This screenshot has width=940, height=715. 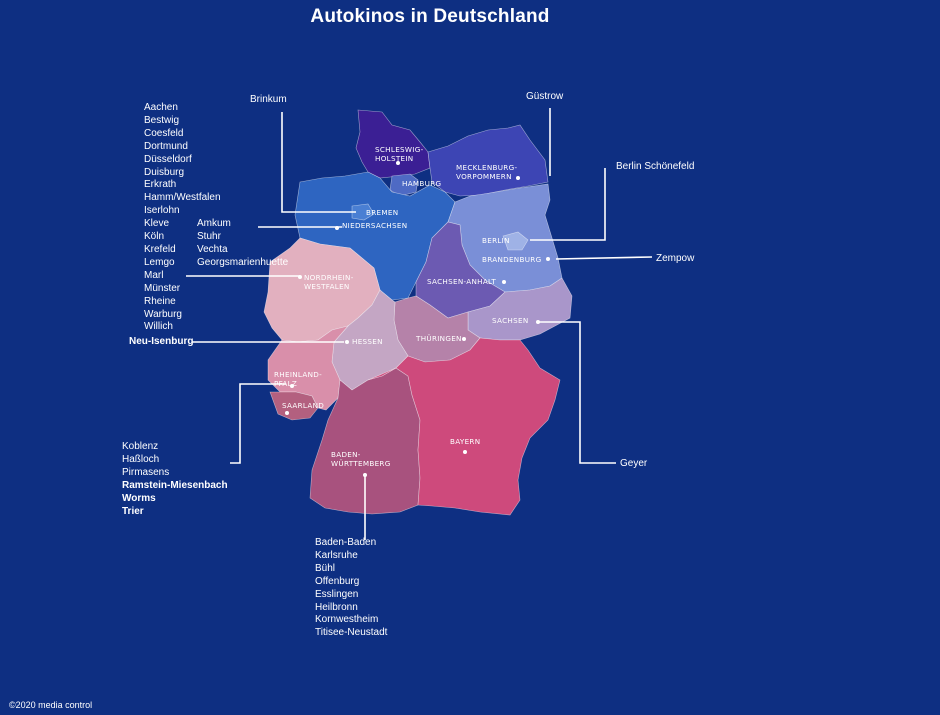 What do you see at coordinates (675, 258) in the screenshot?
I see `city-label-zempow: Zempow` at bounding box center [675, 258].